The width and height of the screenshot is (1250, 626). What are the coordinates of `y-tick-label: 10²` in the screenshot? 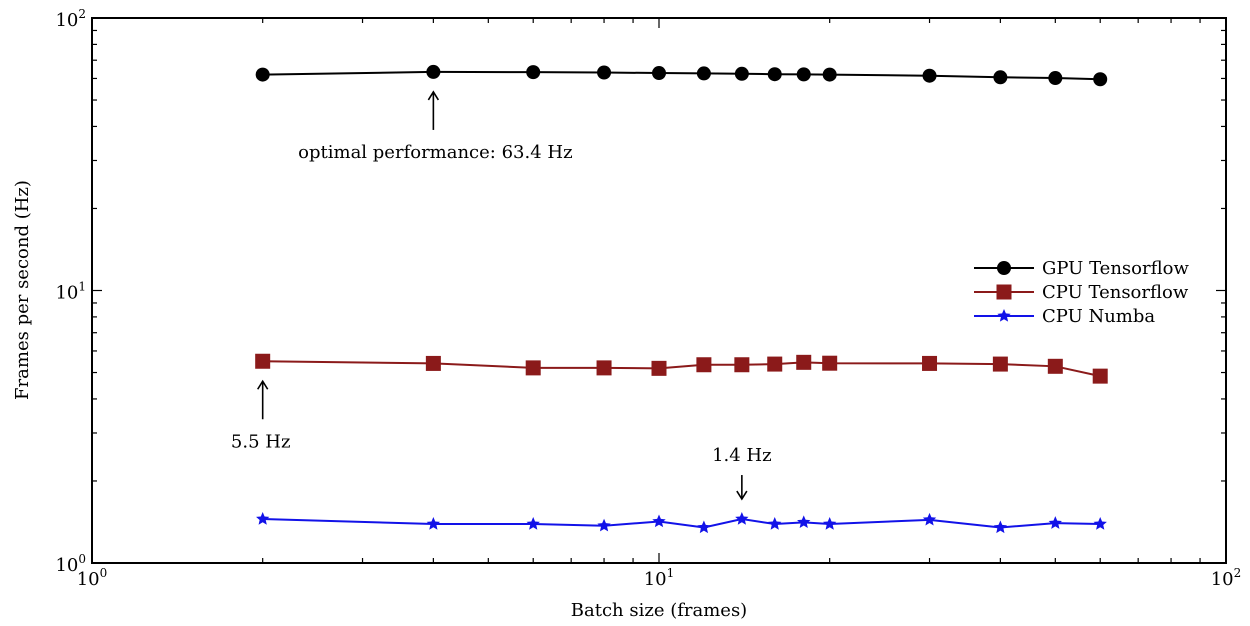 It's located at (70, 19).